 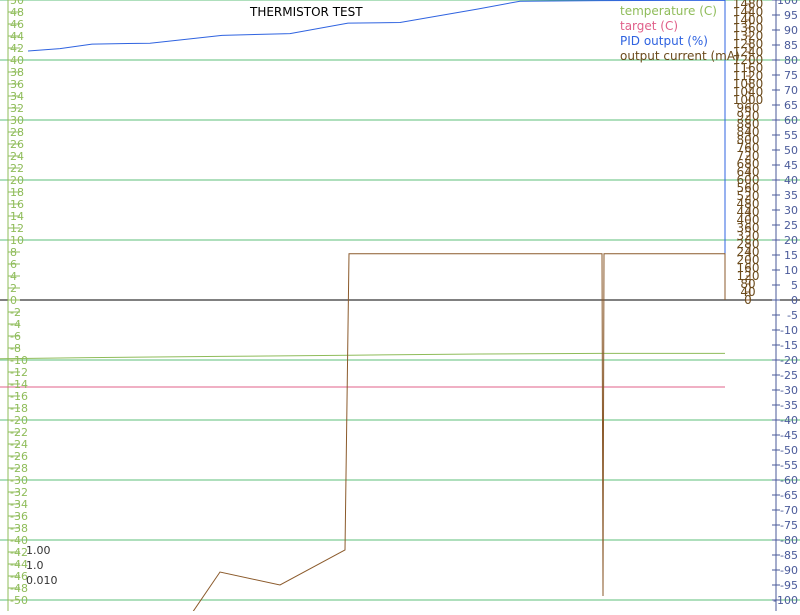 What do you see at coordinates (42, 580) in the screenshot?
I see `annotation-3: 0.010` at bounding box center [42, 580].